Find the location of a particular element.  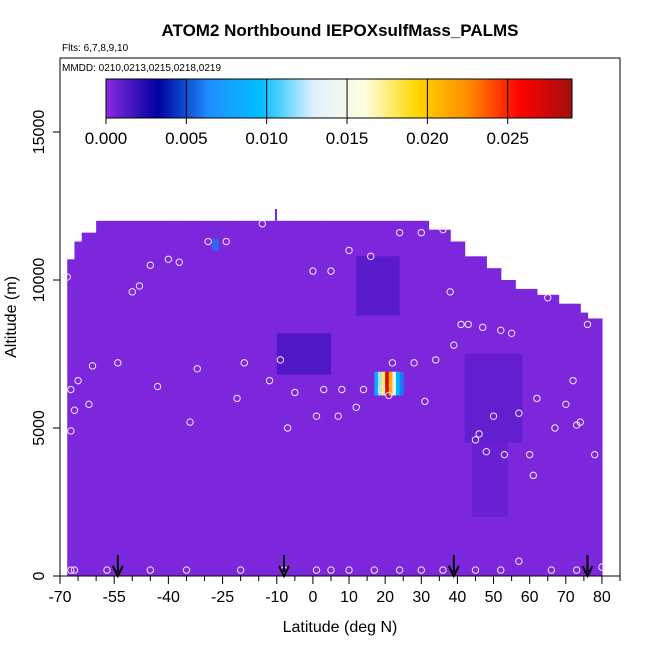

y-tick-label: 0 is located at coordinates (39, 575).